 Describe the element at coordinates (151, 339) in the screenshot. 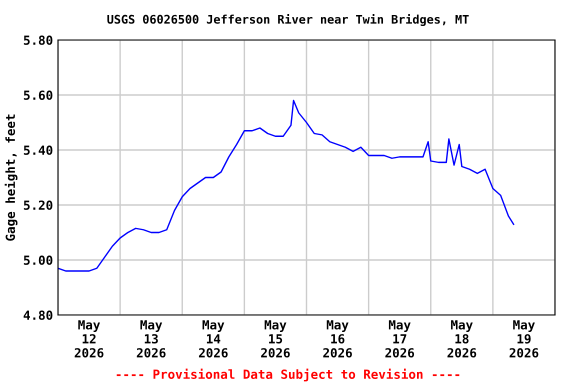

I see `x-tick-label: May 13 2026` at that location.